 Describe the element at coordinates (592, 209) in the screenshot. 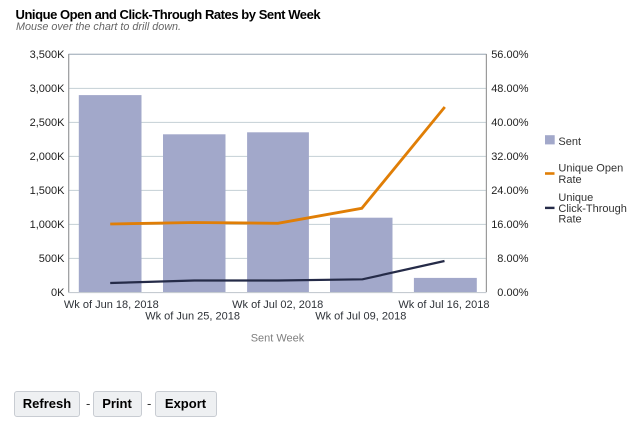

I see `svg-text: Click-Through` at that location.